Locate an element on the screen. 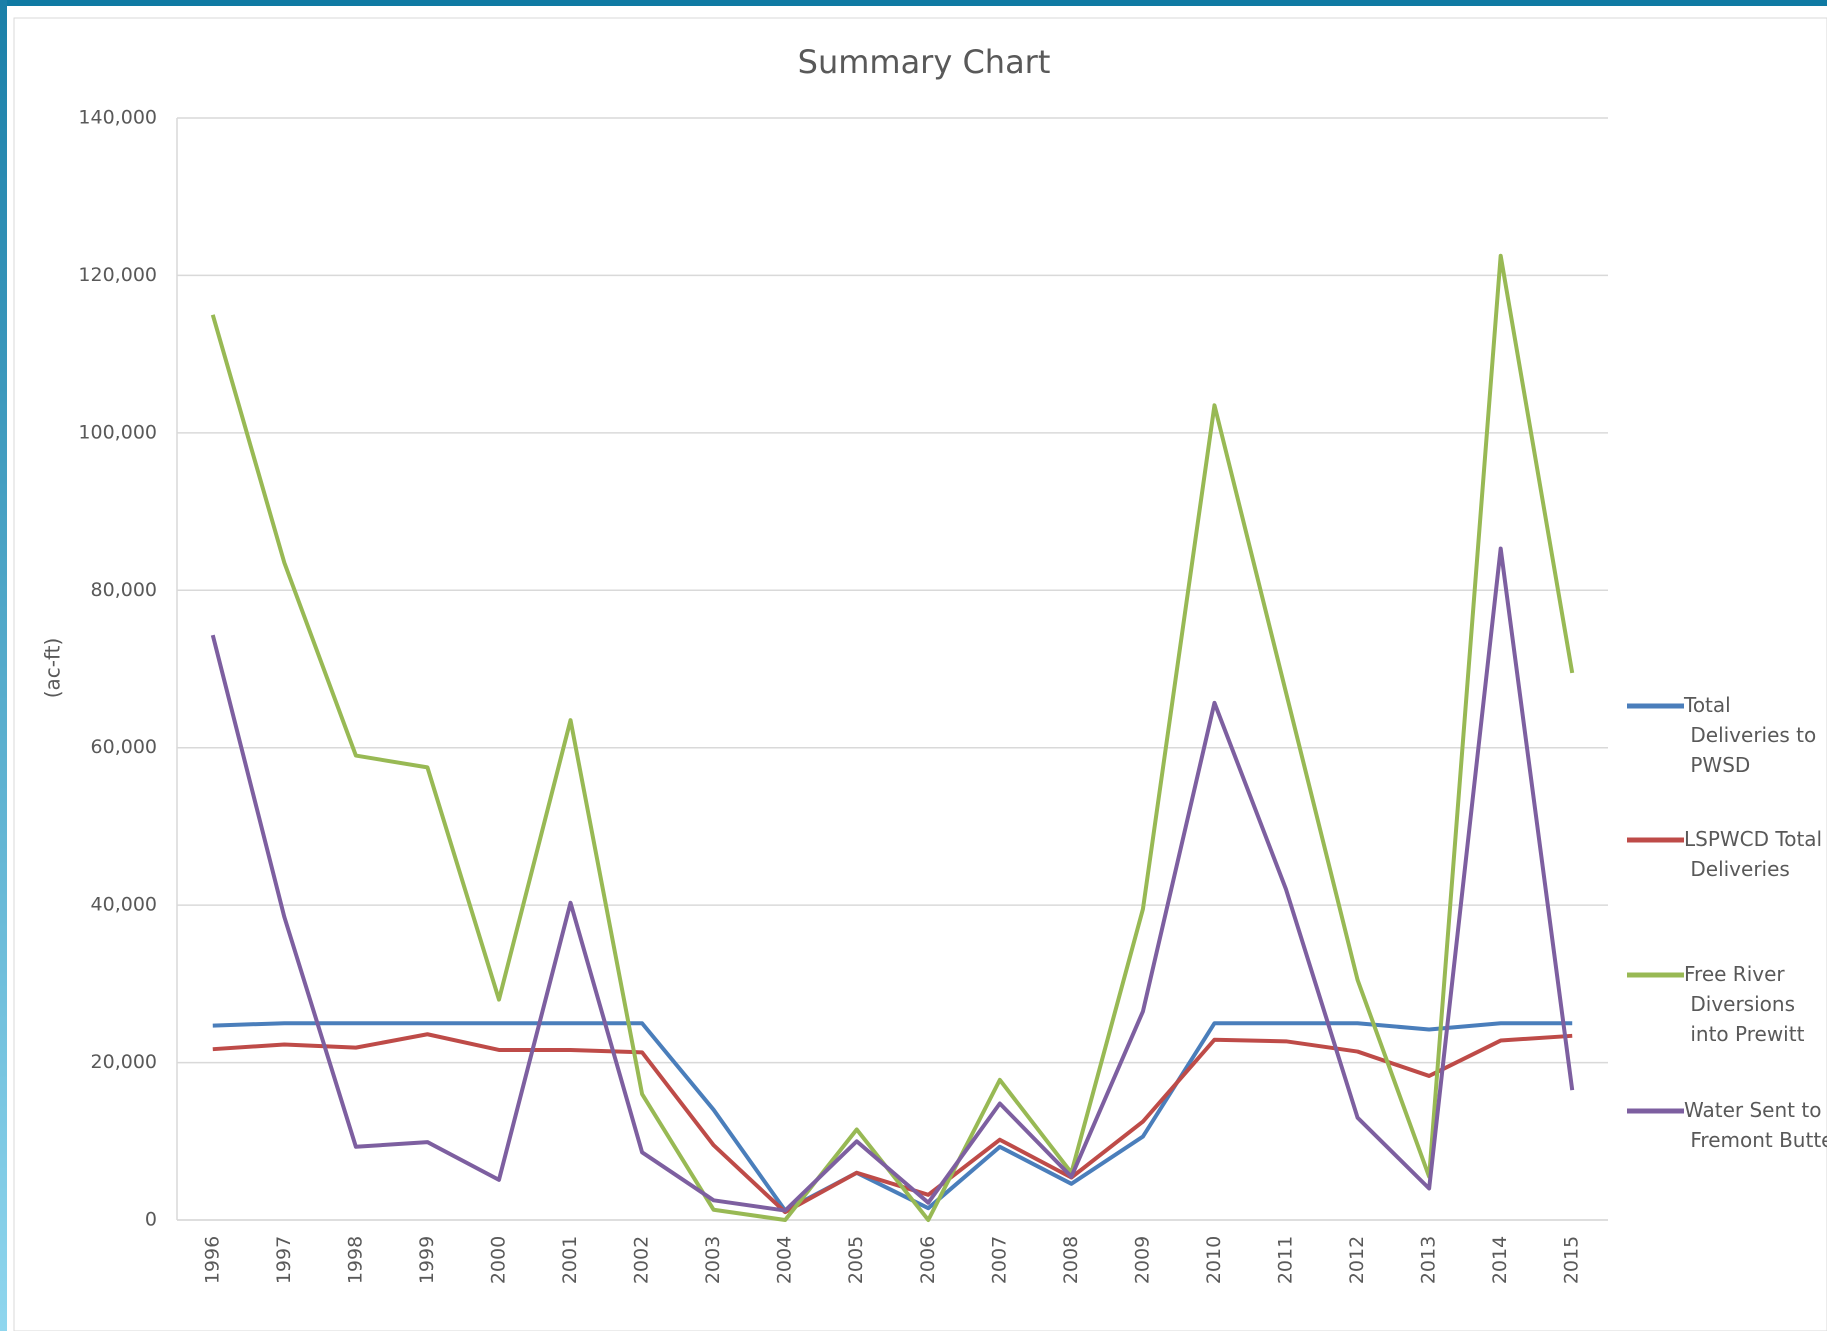  x-tick-label: 2010 is located at coordinates (1214, 1260).